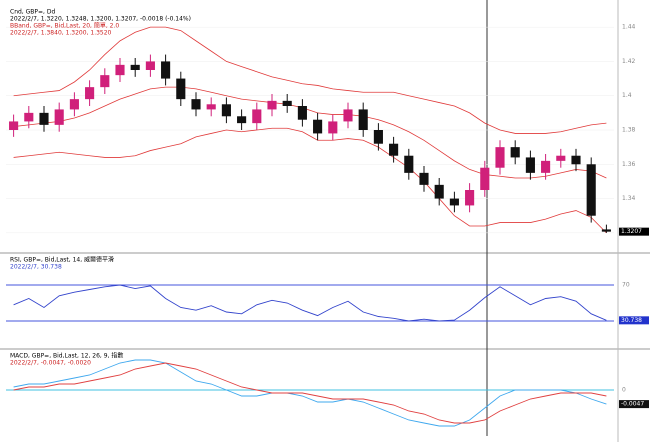 The width and height of the screenshot is (650, 442). What do you see at coordinates (629, 130) in the screenshot?
I see `y-tick-label: 1.38` at bounding box center [629, 130].